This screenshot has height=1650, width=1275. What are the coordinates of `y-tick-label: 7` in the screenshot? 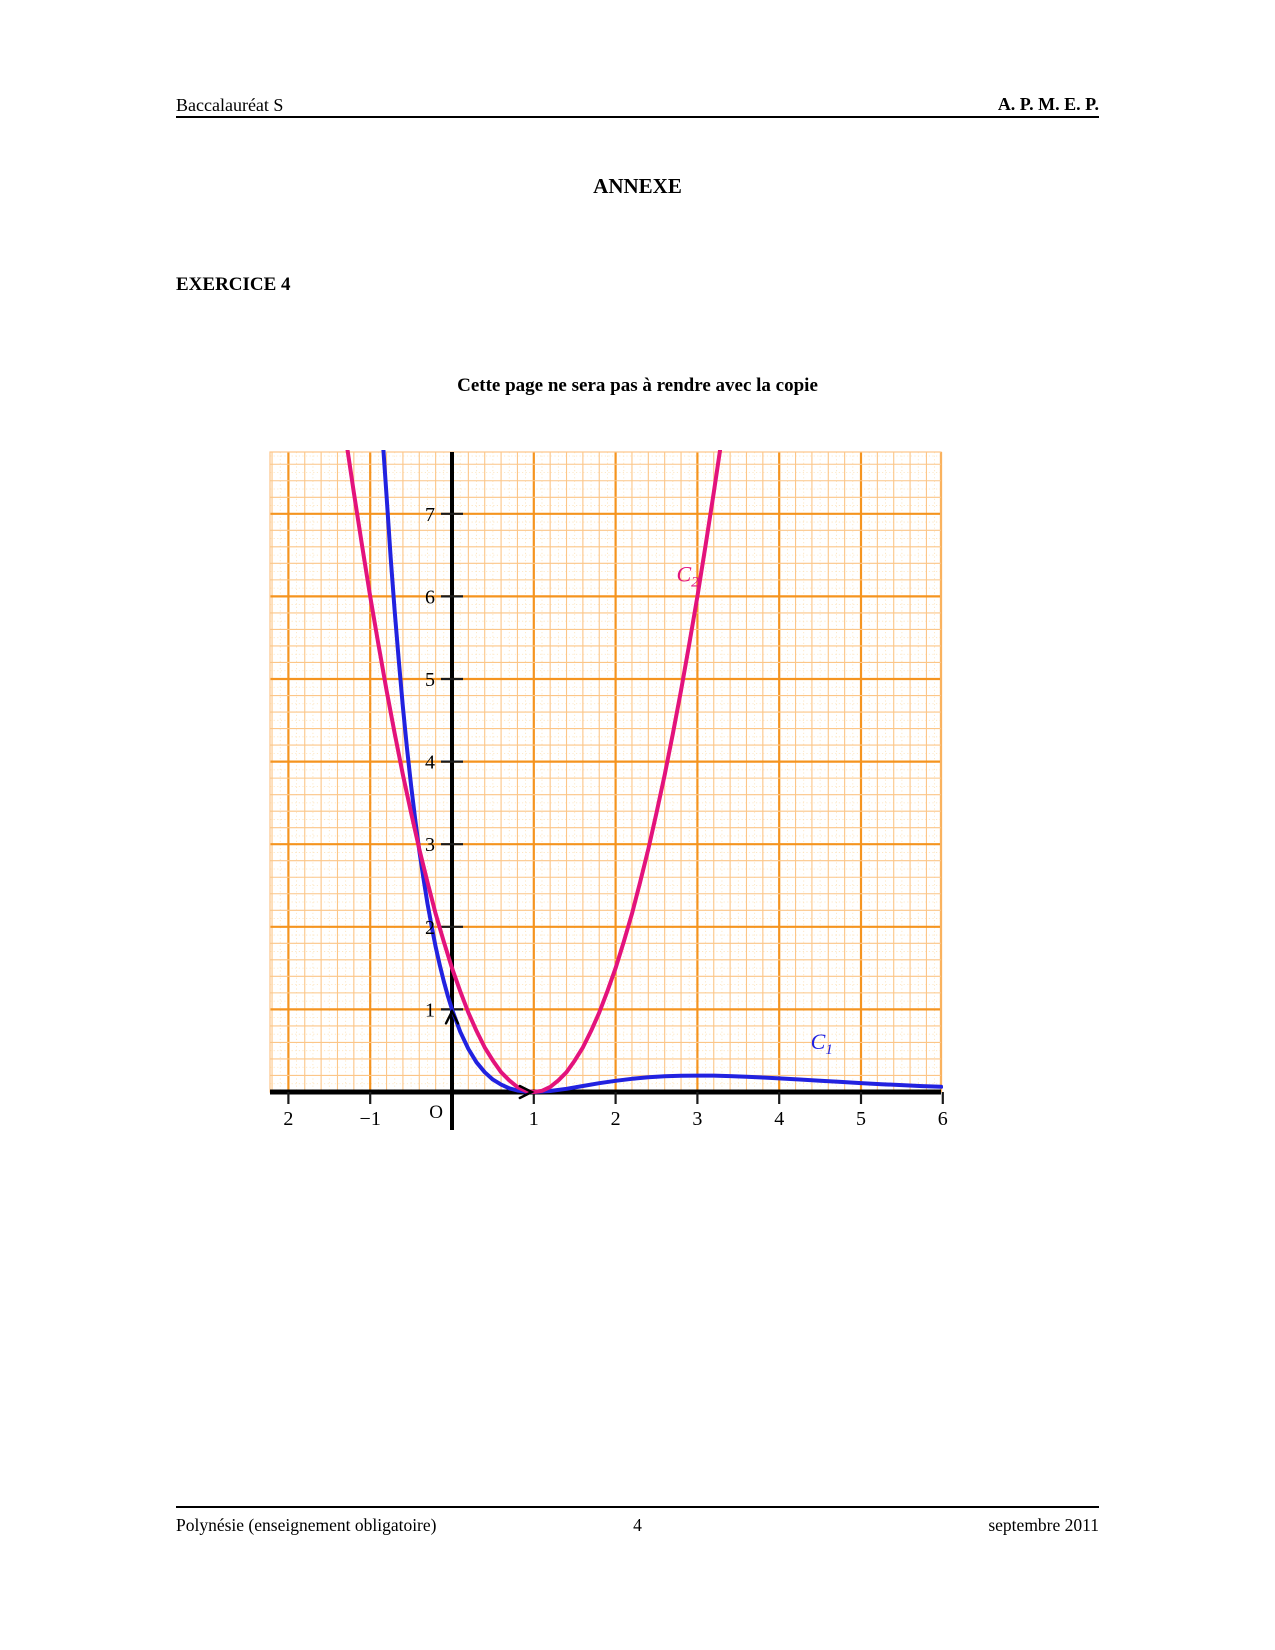 It's located at (430, 515).